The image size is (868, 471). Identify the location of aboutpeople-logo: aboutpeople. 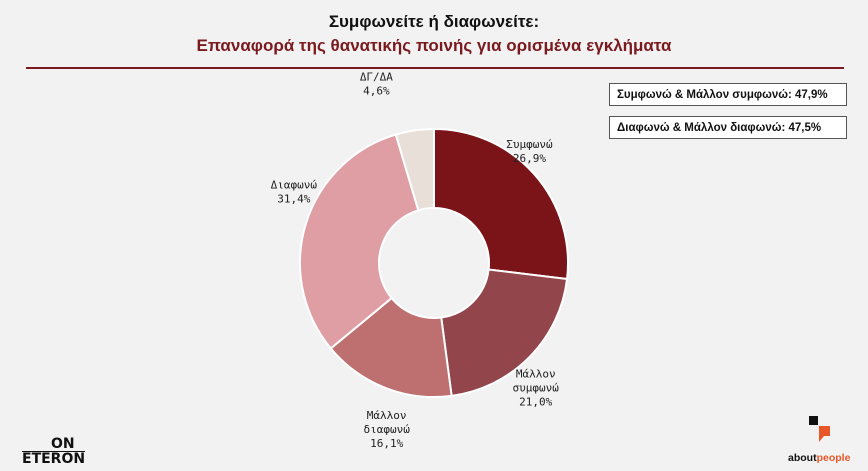
(819, 458).